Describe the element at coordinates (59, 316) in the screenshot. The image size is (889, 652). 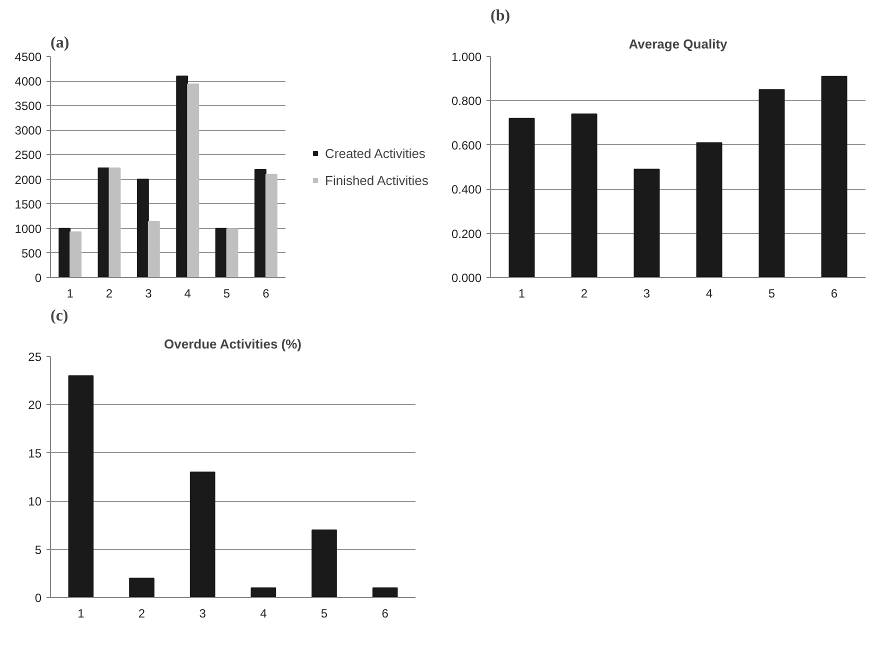
I see `text: (c)` at that location.